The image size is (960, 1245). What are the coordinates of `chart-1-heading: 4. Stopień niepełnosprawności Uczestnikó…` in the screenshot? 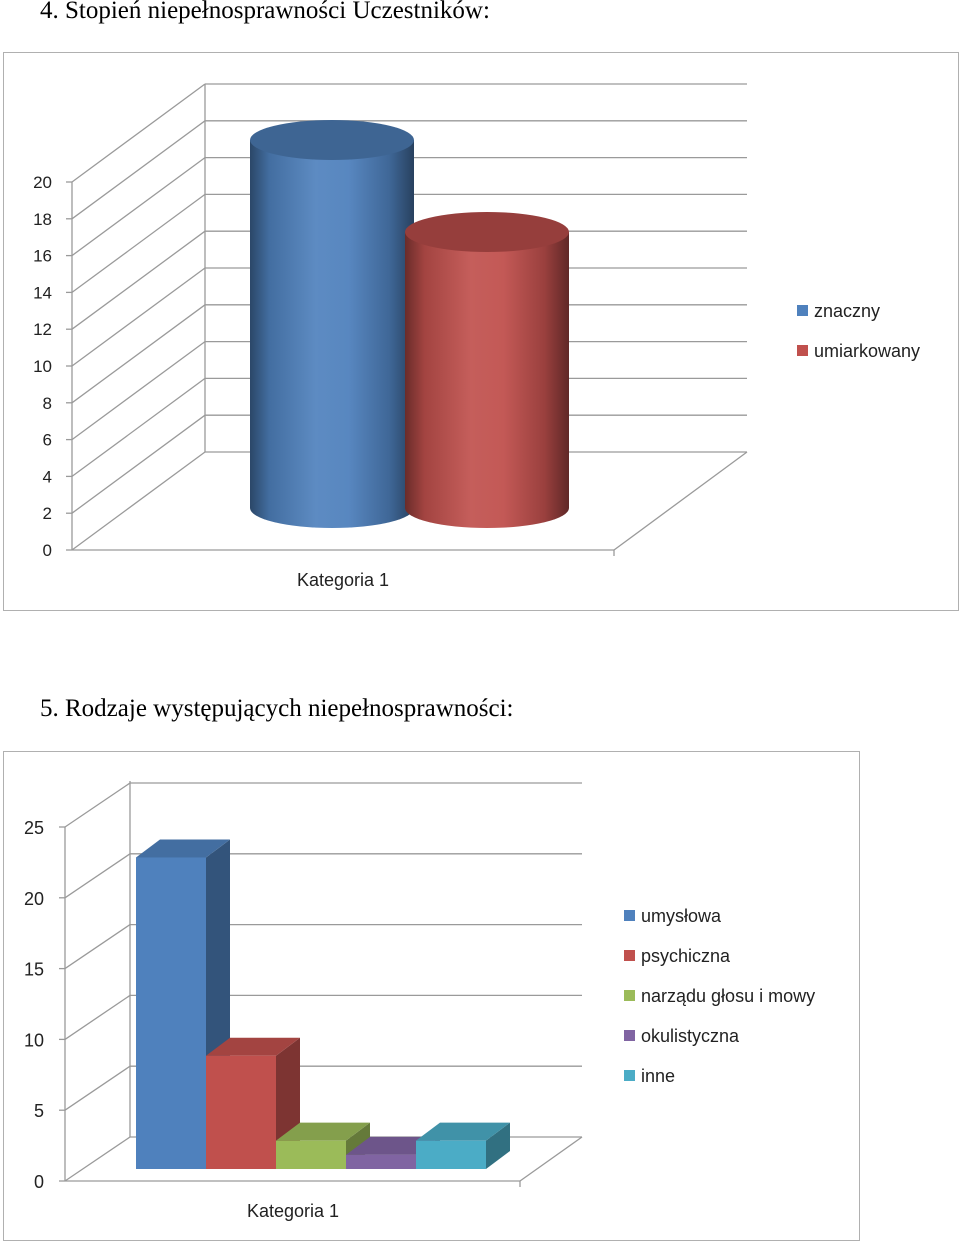 It's located at (265, 12).